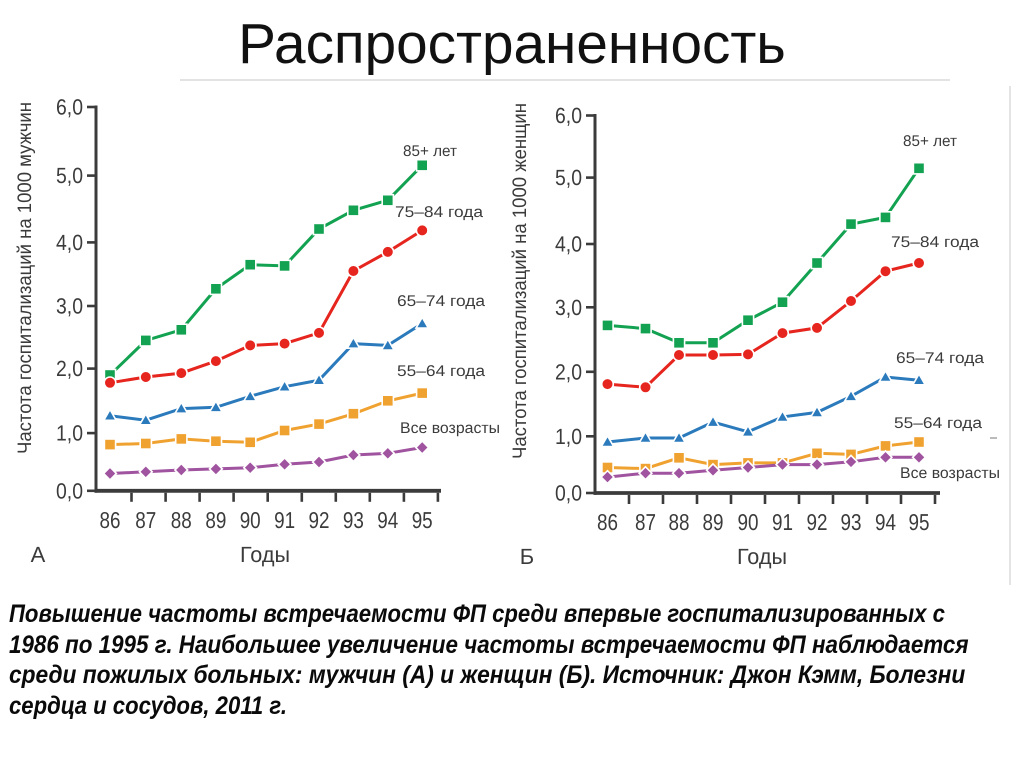 The image size is (1024, 767). I want to click on svg-text: А, so click(38, 554).